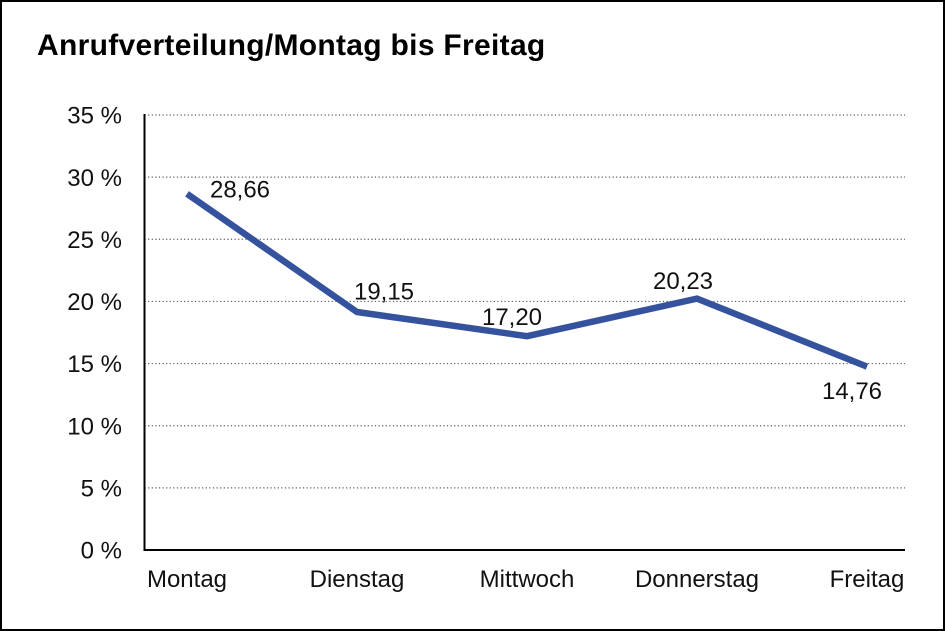 The width and height of the screenshot is (945, 631). What do you see at coordinates (101, 488) in the screenshot?
I see `y-tick-label: 5 %` at bounding box center [101, 488].